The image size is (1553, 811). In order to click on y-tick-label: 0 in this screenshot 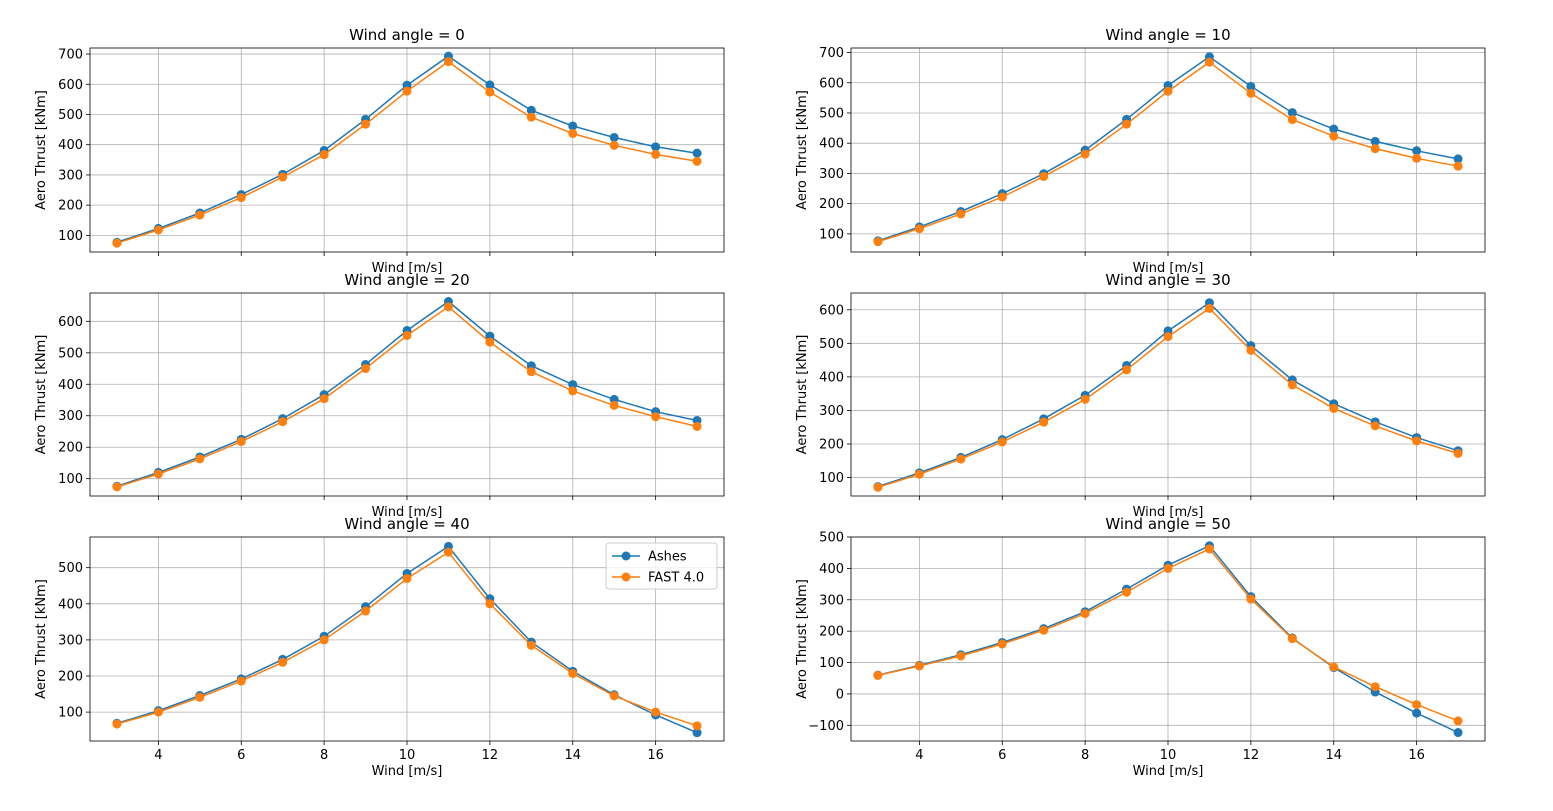, I will do `click(840, 694)`.